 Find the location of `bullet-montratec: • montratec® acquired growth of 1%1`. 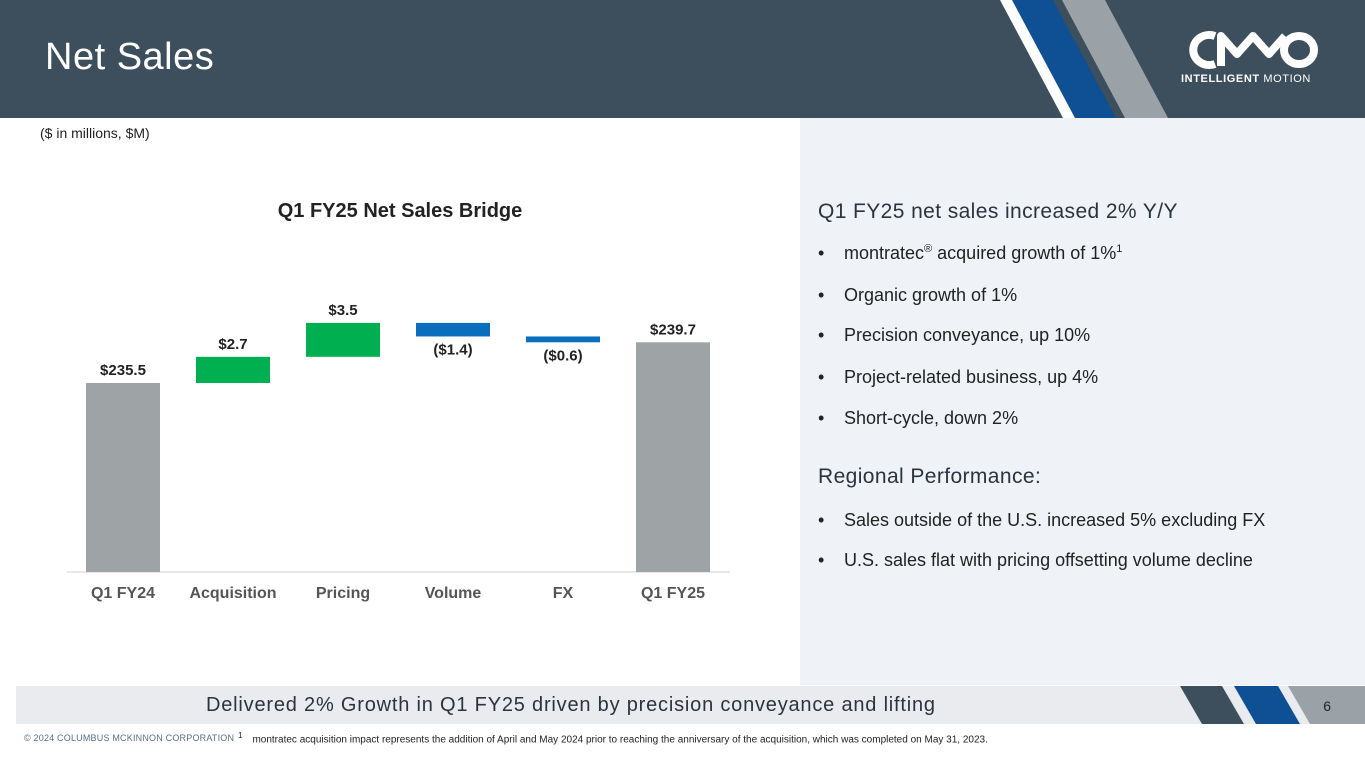

bullet-montratec: • montratec® acquired growth of 1%1 is located at coordinates (970, 253).